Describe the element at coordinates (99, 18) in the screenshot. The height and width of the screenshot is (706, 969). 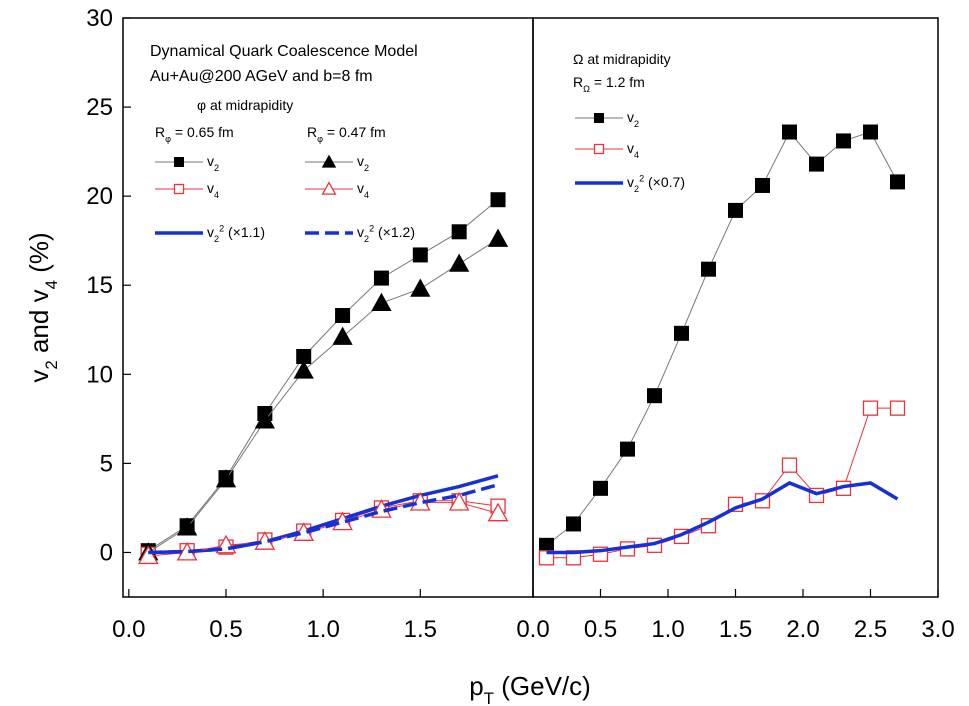
I see `y-tick-label: 30` at that location.